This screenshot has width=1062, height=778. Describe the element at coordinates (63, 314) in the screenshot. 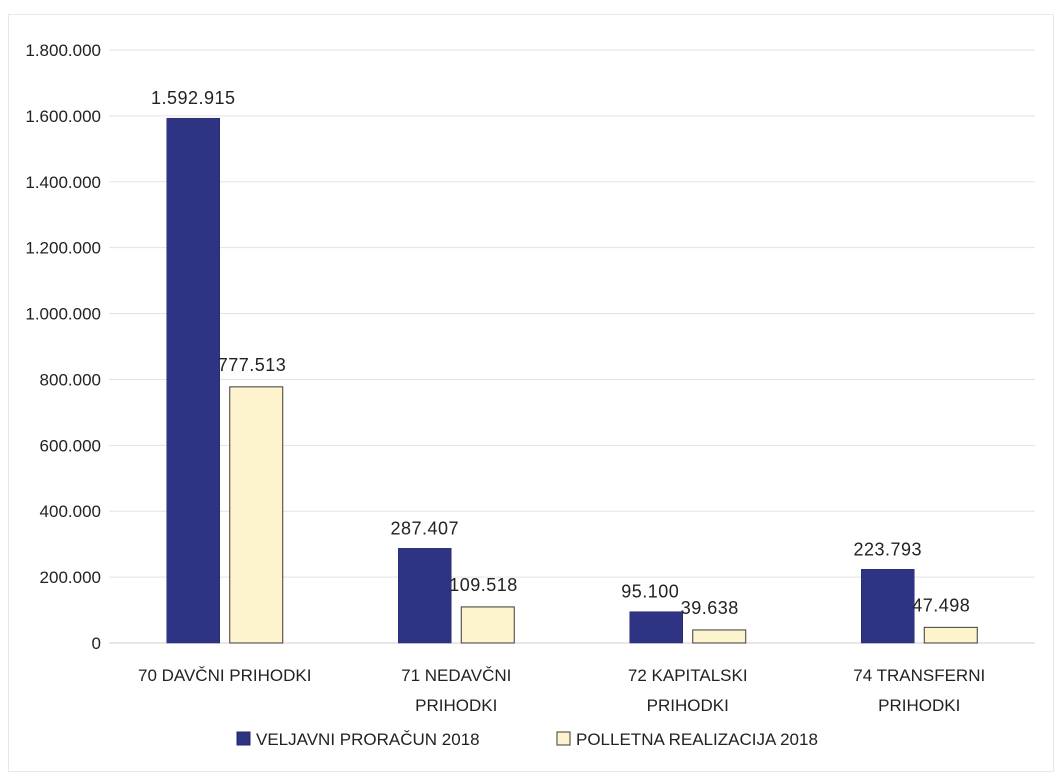

I see `y-tick-label: 1.000.000` at that location.